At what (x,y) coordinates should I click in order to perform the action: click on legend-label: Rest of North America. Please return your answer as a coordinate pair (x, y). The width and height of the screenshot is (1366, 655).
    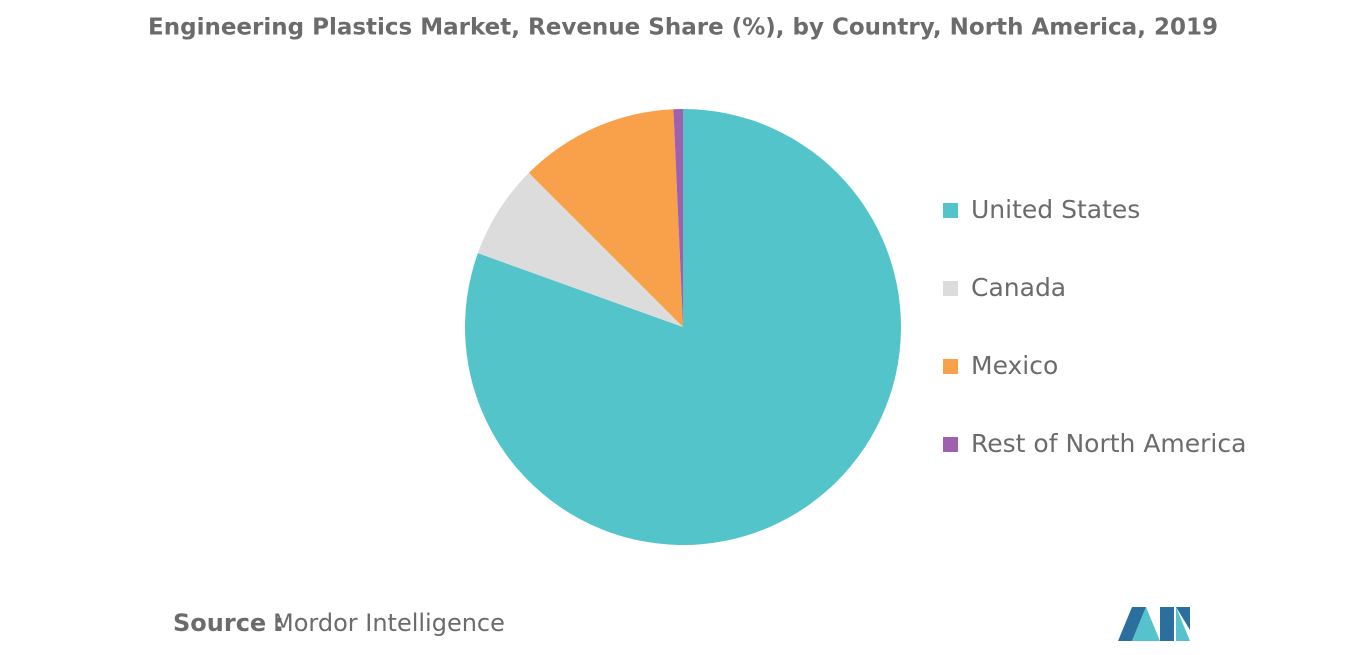
    Looking at the image, I should click on (1108, 443).